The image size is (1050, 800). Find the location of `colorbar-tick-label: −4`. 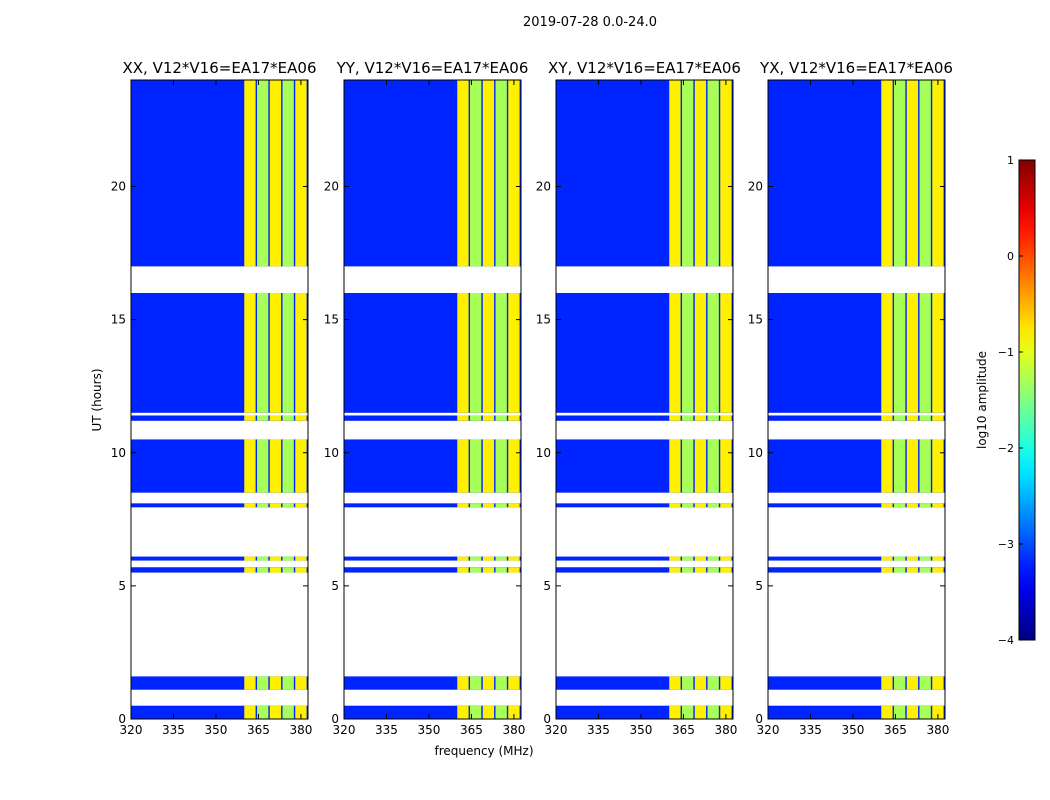

colorbar-tick-label: −4 is located at coordinates (1006, 640).